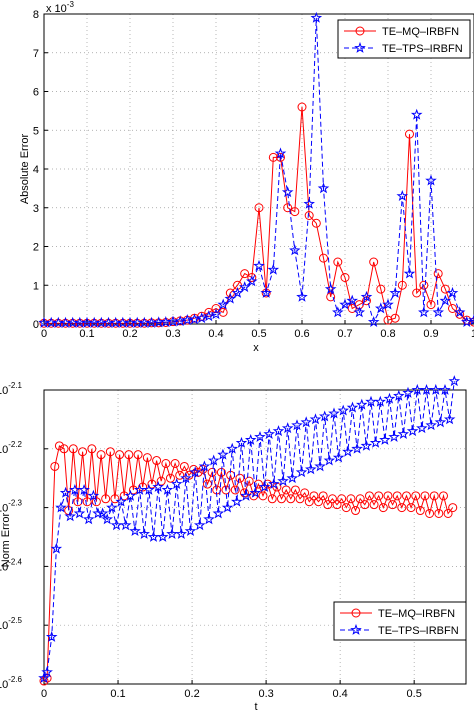 This screenshot has height=715, width=474. I want to click on y-tick-label: 0, so click(36, 325).